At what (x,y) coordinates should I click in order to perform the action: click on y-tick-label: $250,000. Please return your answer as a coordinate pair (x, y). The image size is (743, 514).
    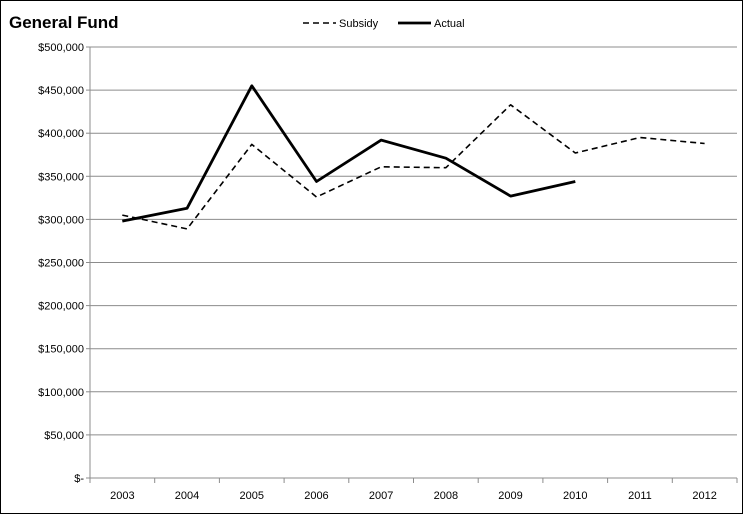
    Looking at the image, I should click on (61, 264).